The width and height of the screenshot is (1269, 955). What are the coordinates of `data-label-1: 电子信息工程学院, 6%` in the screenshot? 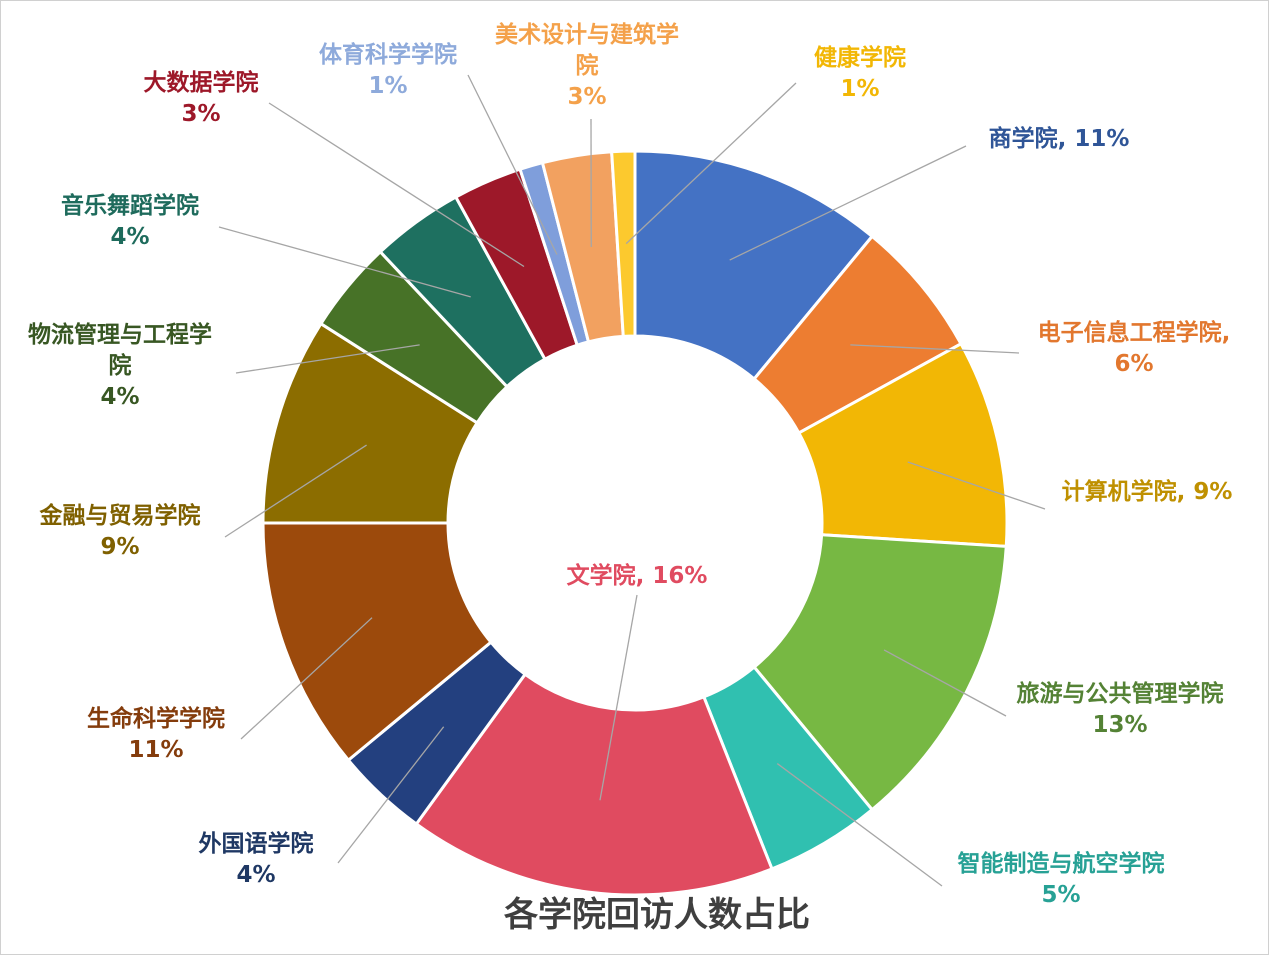 It's located at (1134, 348).